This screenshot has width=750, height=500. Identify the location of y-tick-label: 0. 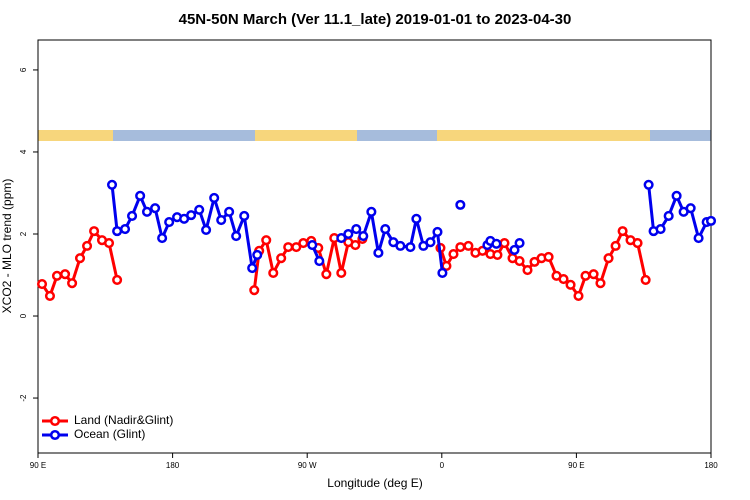
(23, 315).